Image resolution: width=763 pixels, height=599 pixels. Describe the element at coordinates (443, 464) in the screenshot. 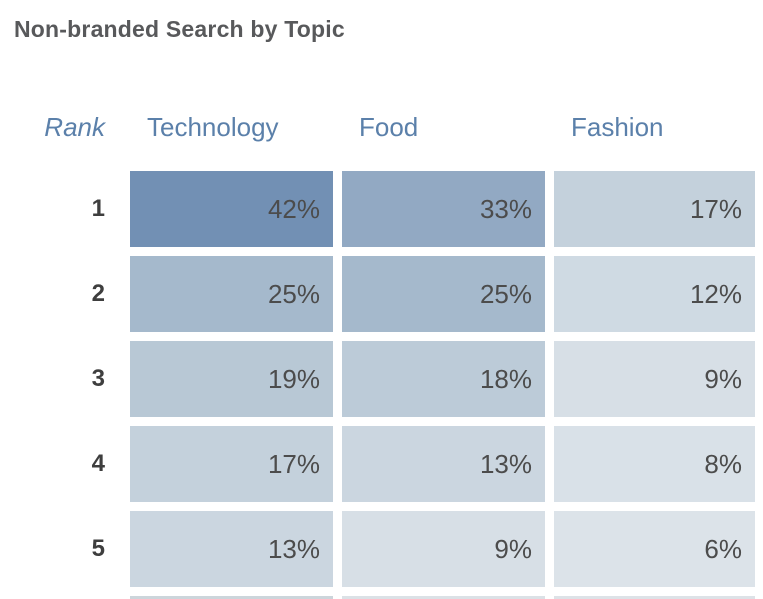

I see `heatmap-cell-food: 13%` at that location.